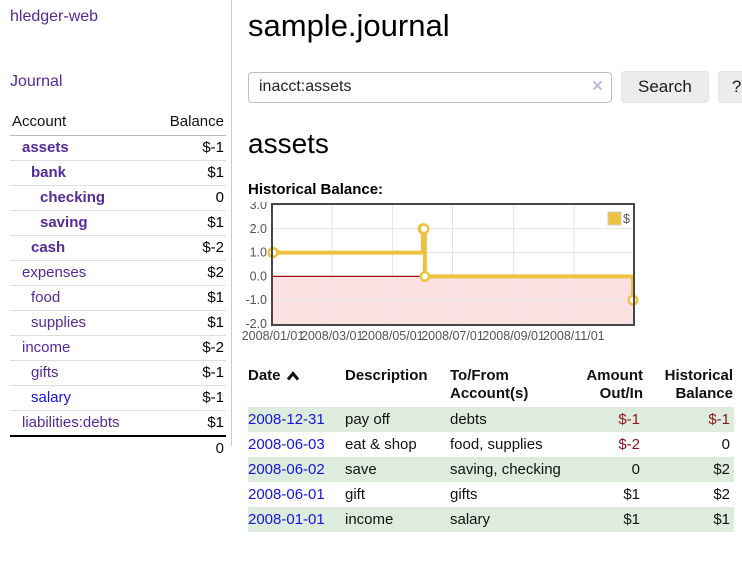 Image resolution: width=742 pixels, height=582 pixels. I want to click on register-accounts: debts, so click(509, 419).